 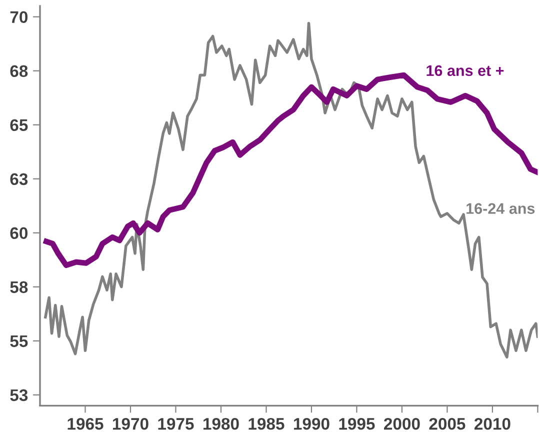 What do you see at coordinates (500, 208) in the screenshot?
I see `series-label: 16-24 ans` at bounding box center [500, 208].